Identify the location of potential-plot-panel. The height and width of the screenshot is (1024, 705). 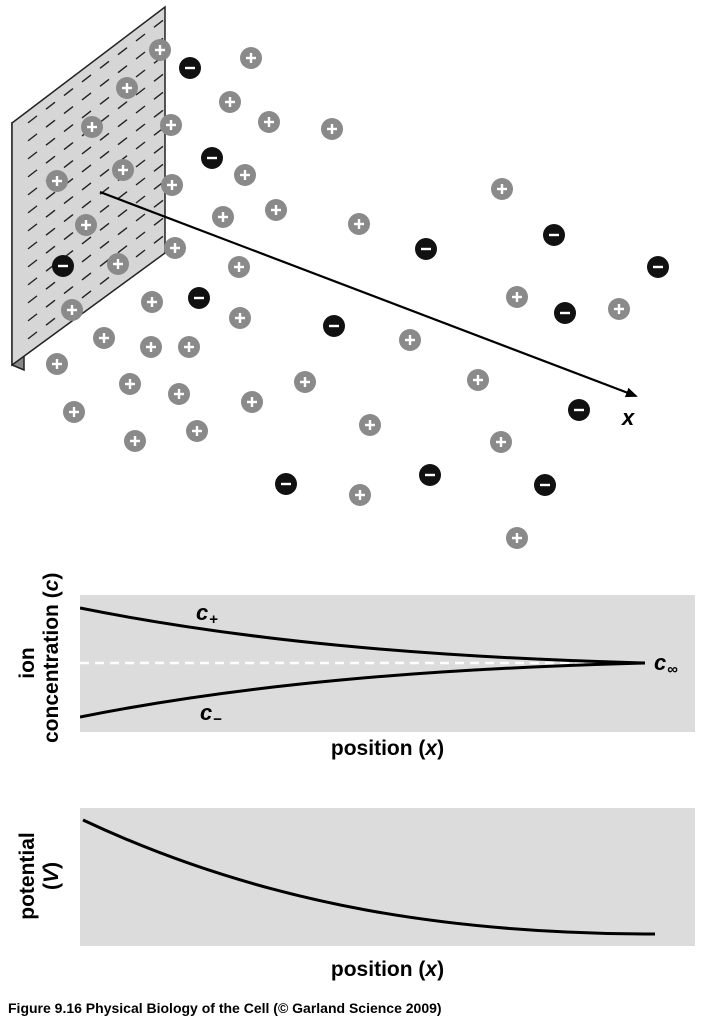
(387, 877).